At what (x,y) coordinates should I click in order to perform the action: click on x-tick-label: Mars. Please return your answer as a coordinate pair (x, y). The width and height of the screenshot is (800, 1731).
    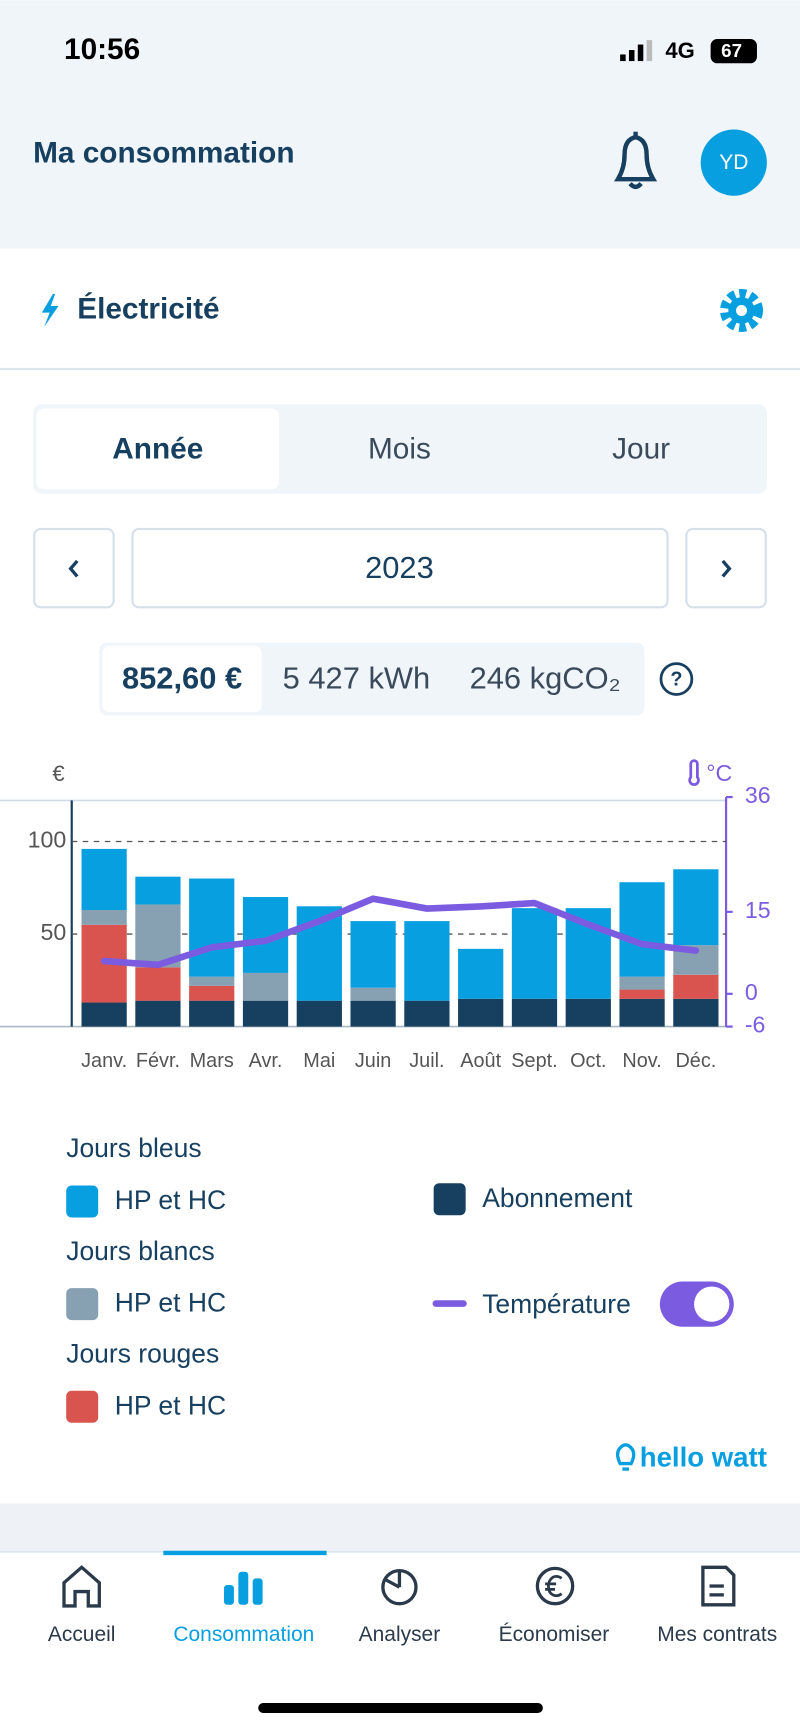
    Looking at the image, I should click on (212, 1061).